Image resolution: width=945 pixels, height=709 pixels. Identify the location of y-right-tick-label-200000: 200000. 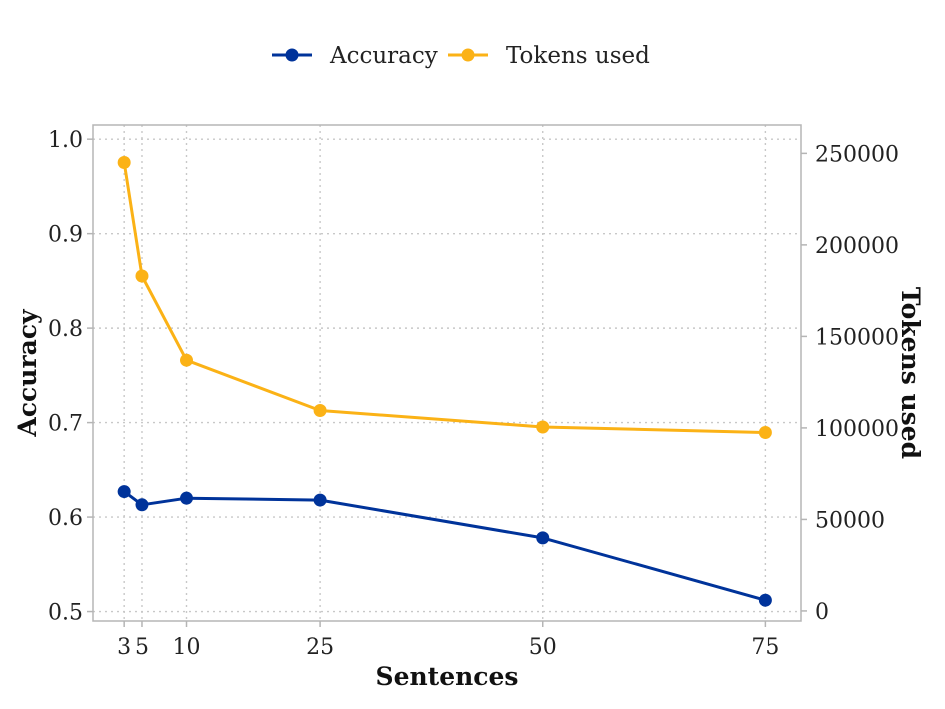
(857, 246).